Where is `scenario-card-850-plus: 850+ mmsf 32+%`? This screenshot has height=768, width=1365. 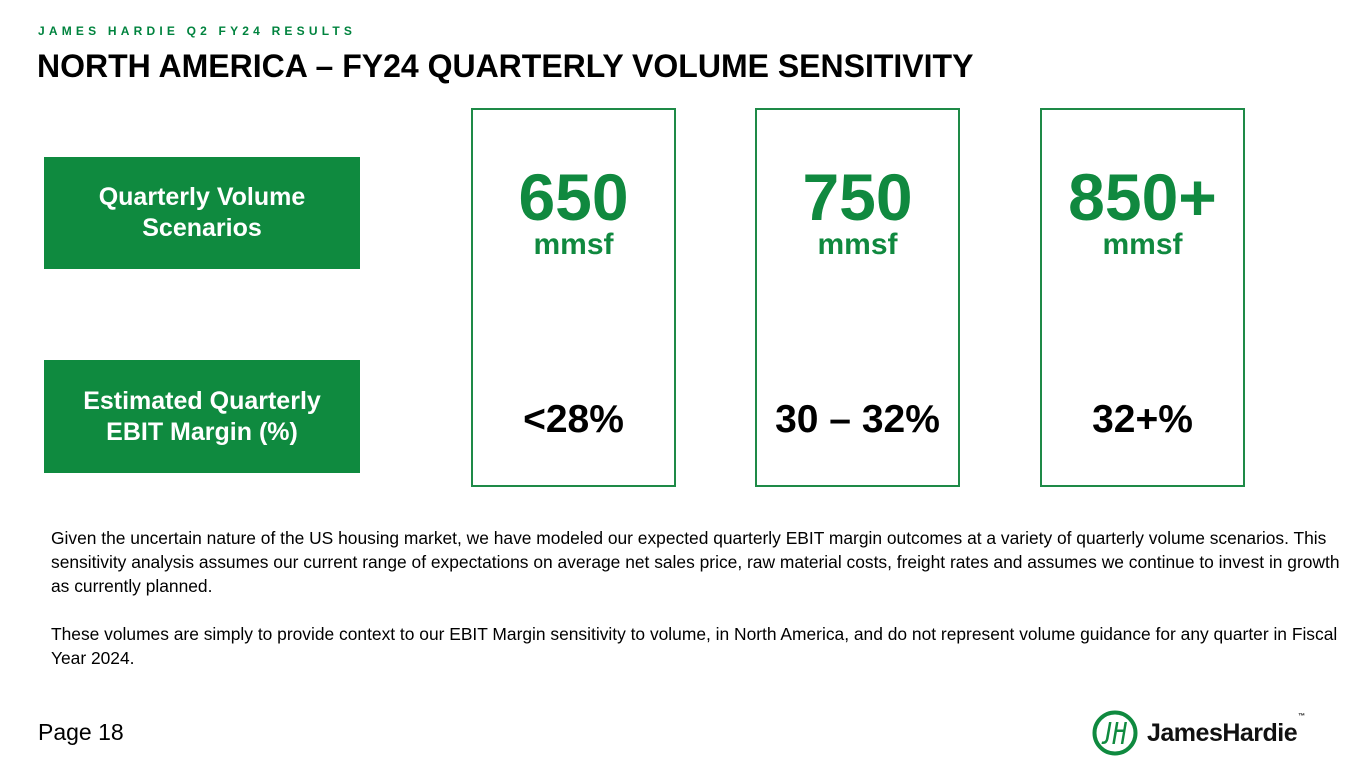 scenario-card-850-plus: 850+ mmsf 32+% is located at coordinates (1142, 297).